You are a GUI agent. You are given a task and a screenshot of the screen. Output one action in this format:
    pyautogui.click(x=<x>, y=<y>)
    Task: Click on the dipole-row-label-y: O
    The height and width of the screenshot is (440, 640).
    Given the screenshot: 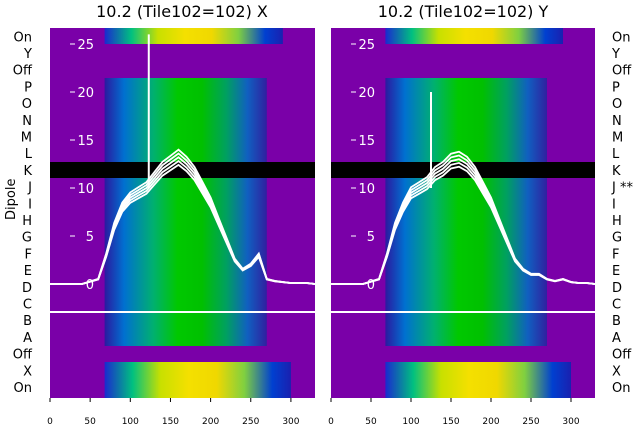 What is the action you would take?
    pyautogui.click(x=617, y=104)
    